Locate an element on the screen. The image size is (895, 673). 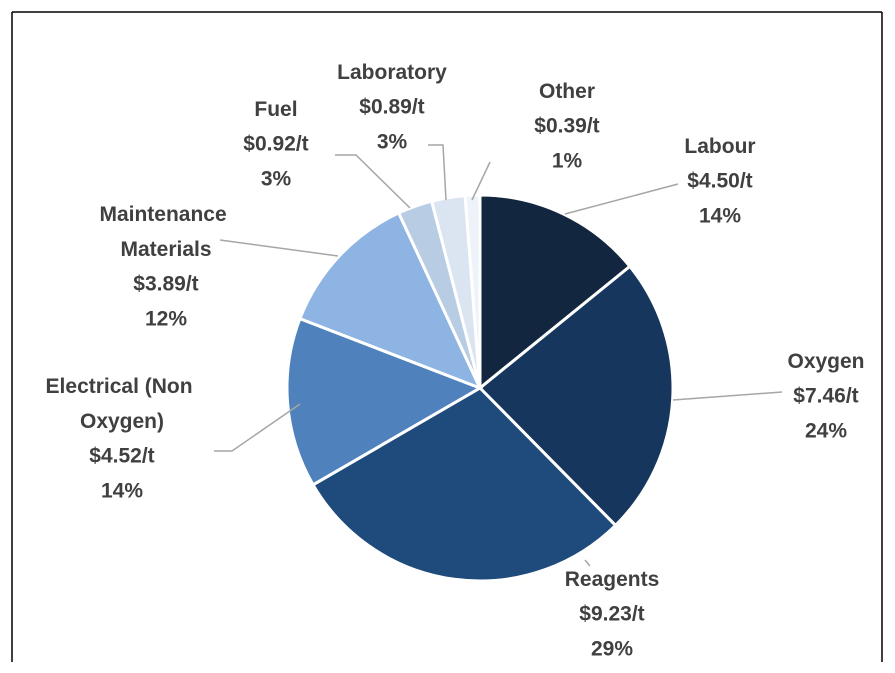
value-label: $4.50/t is located at coordinates (719, 181).